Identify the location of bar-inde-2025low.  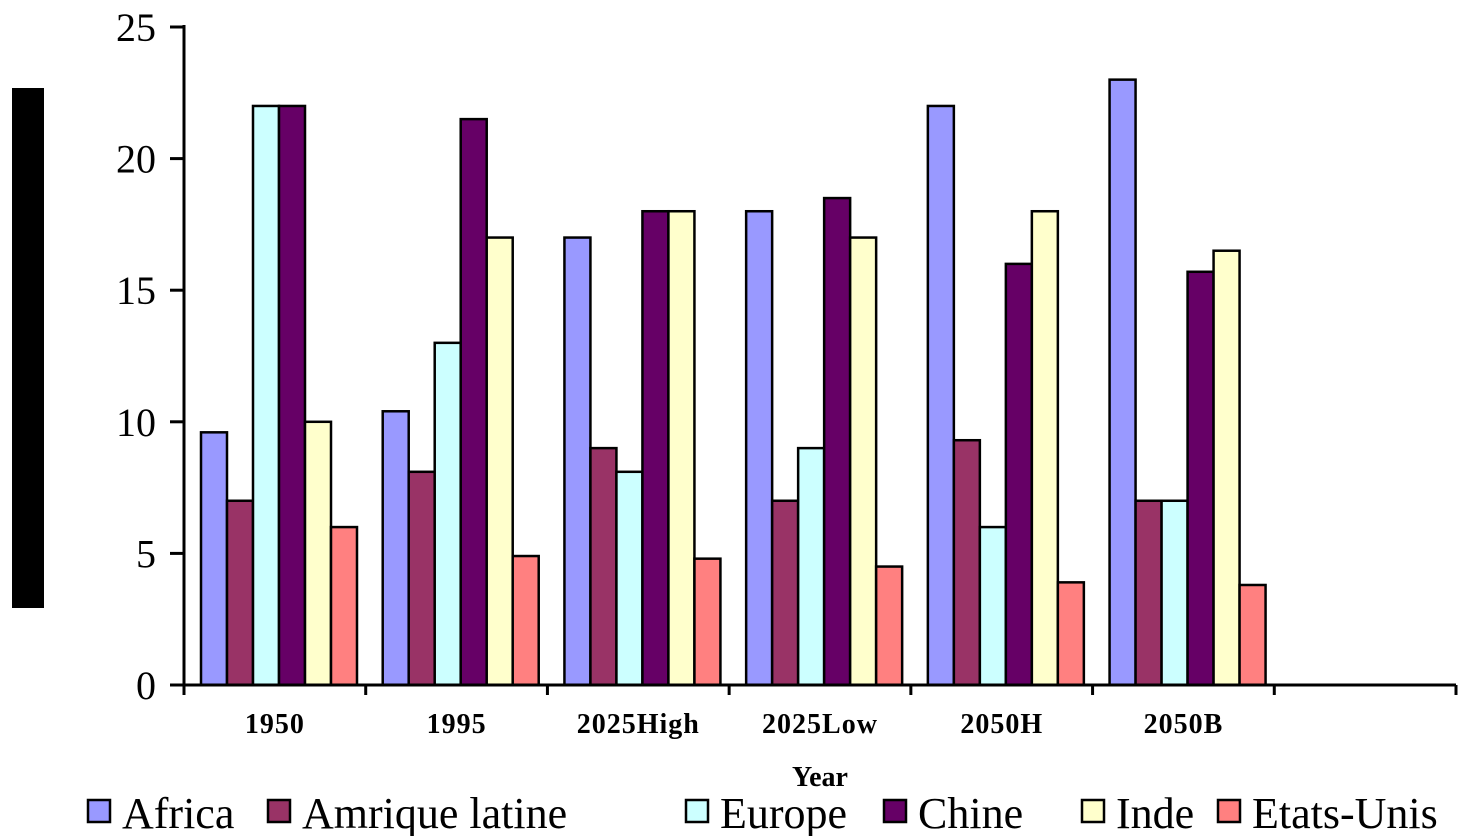
(863, 461).